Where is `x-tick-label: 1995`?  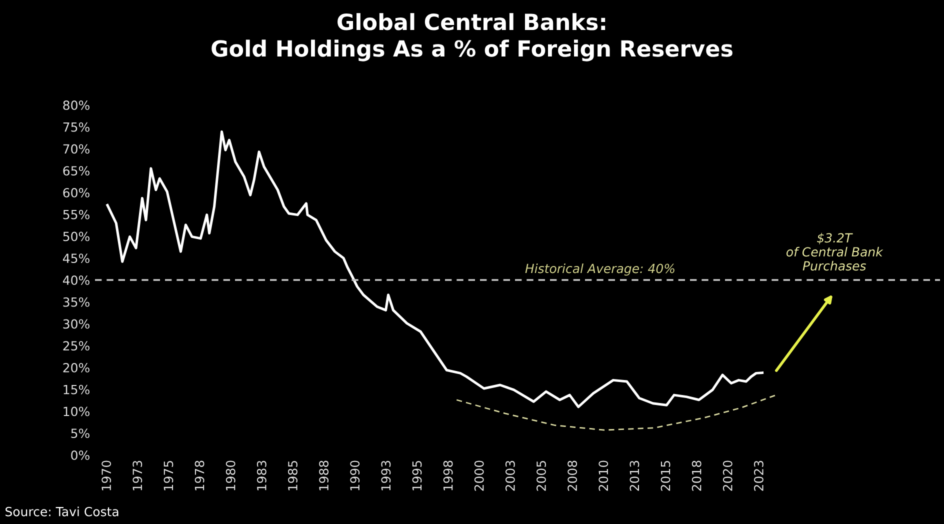 x-tick-label: 1995 is located at coordinates (417, 475).